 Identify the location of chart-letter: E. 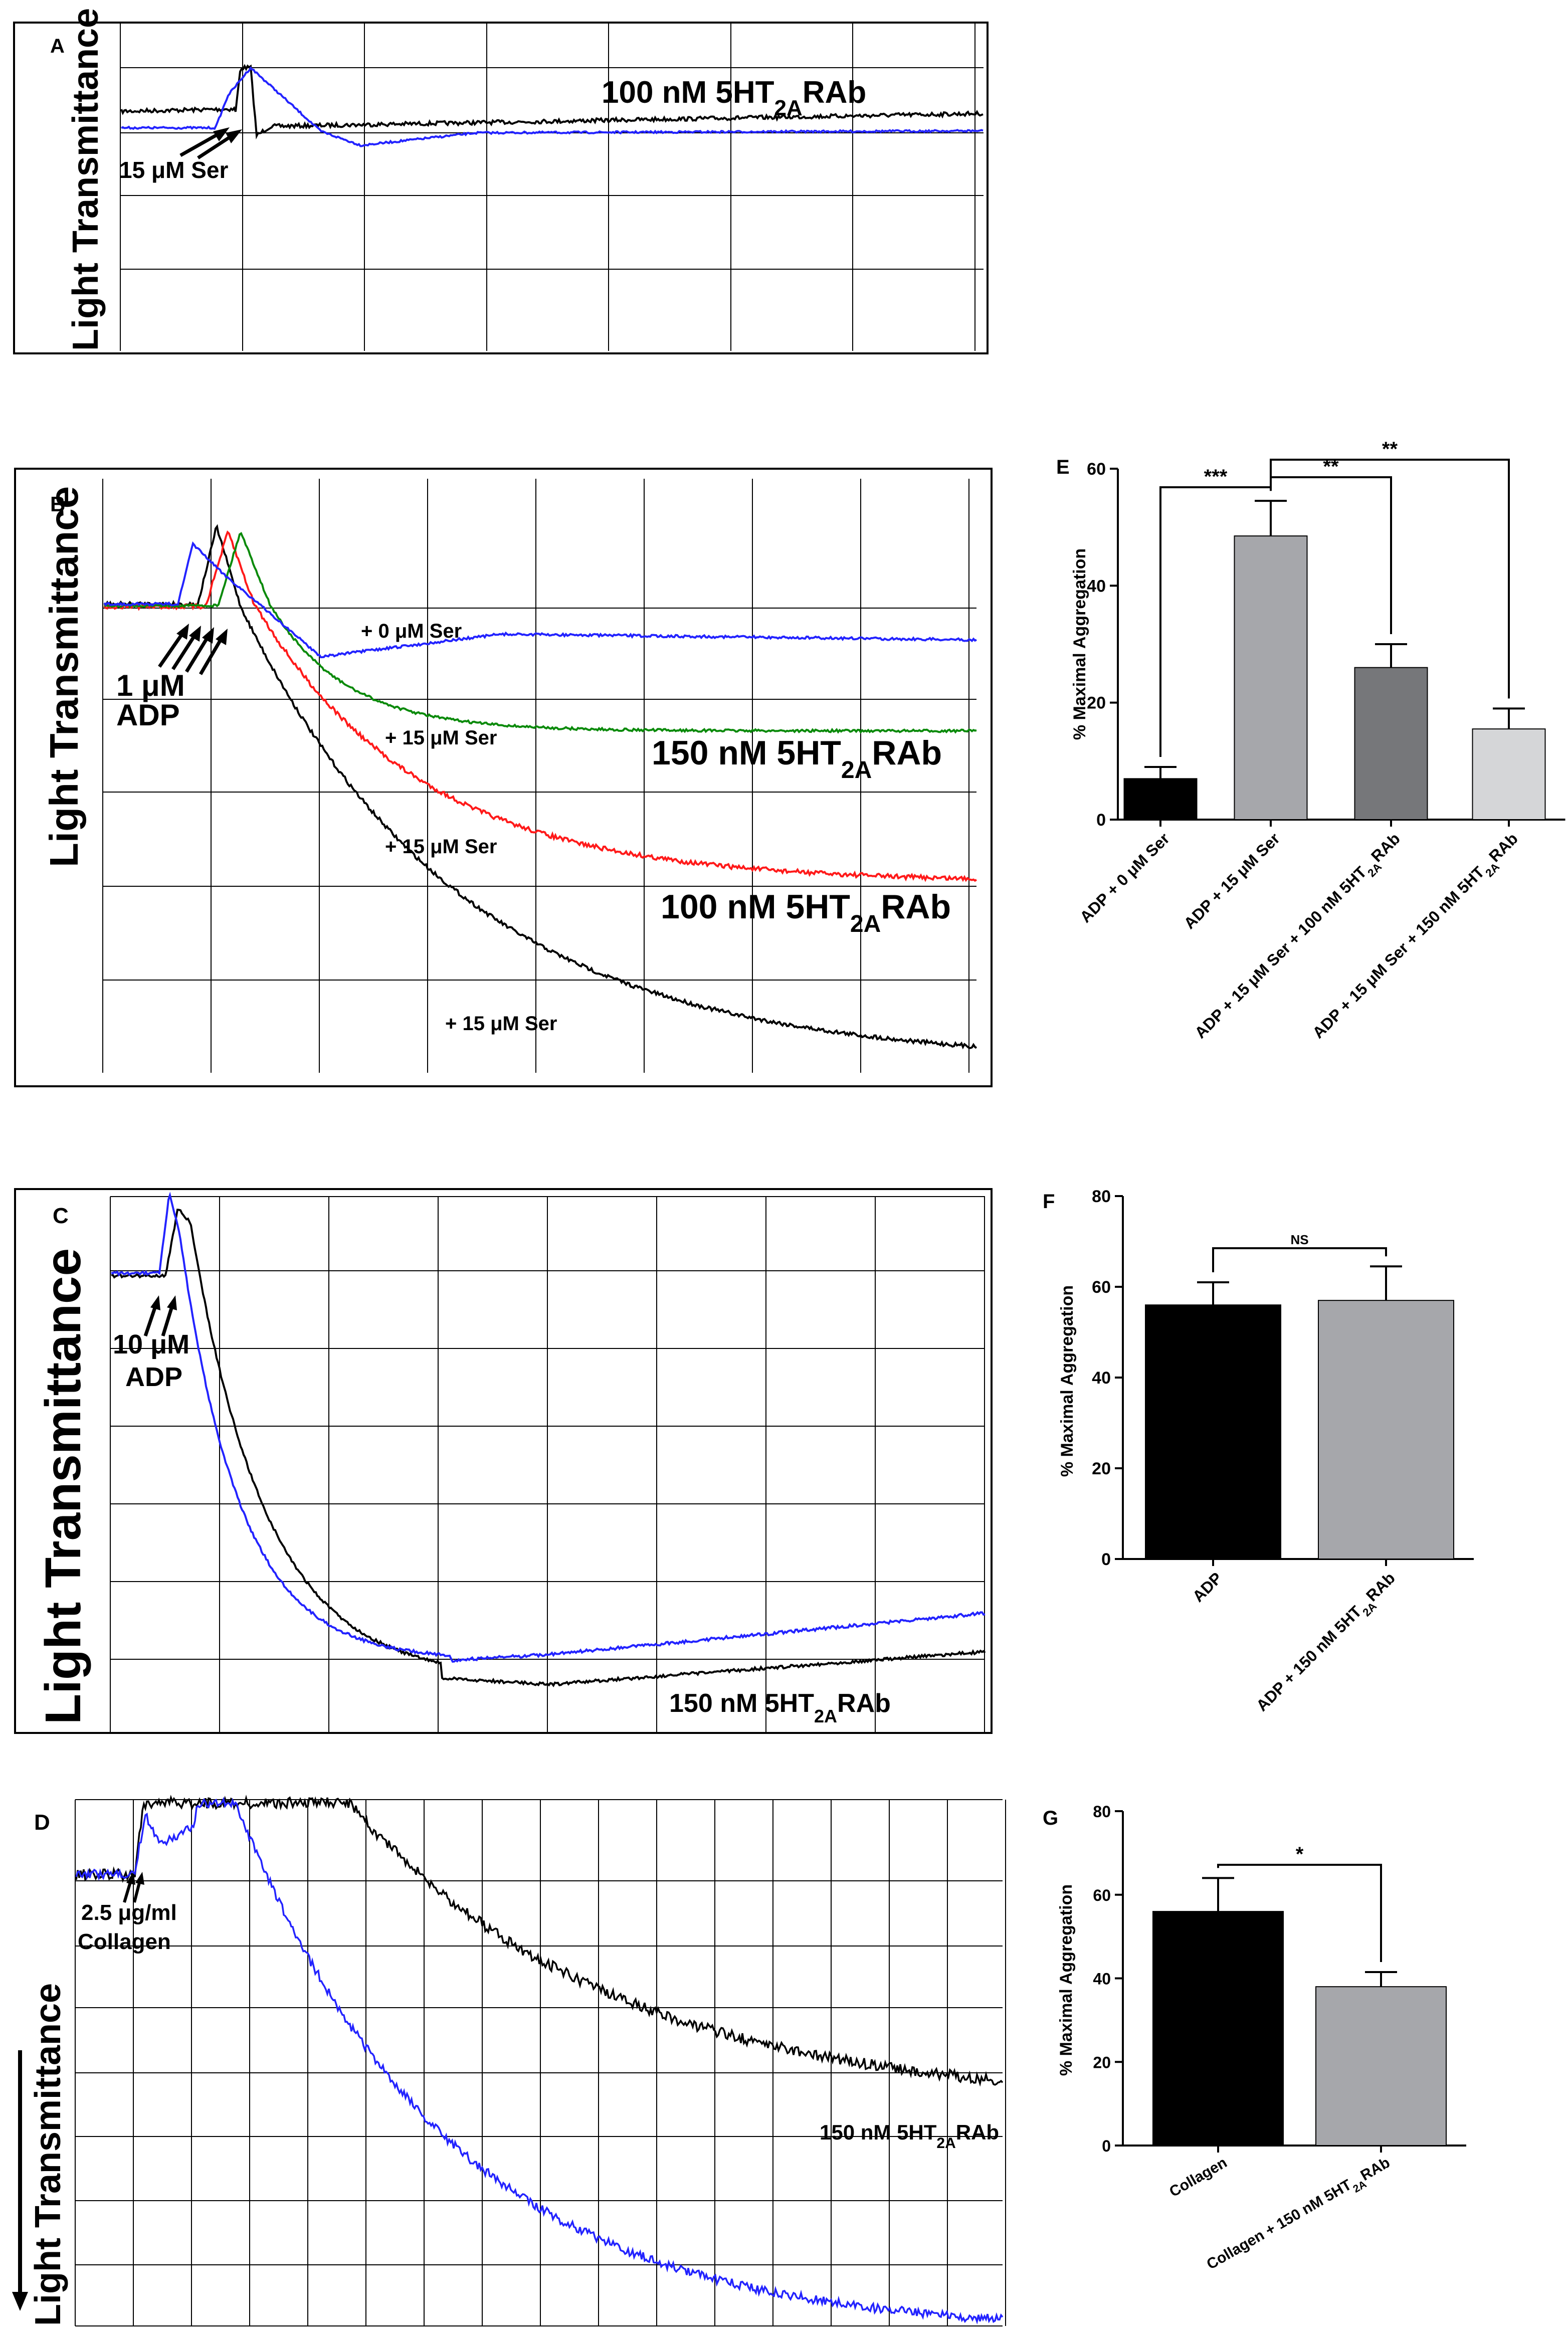
(1063, 467).